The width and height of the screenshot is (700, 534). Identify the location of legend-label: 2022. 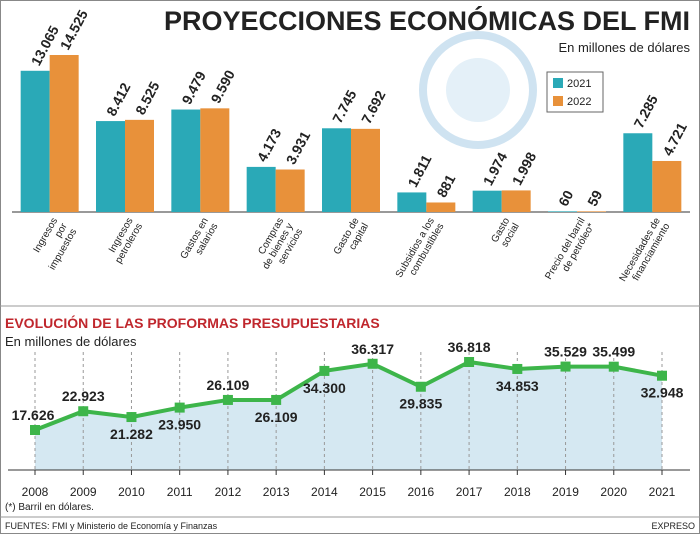
(579, 102).